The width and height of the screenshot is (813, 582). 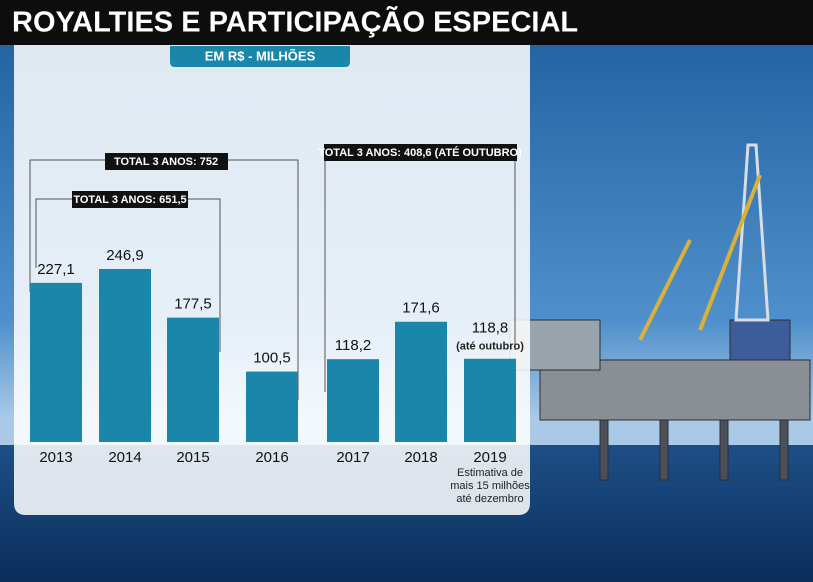 What do you see at coordinates (489, 499) in the screenshot?
I see `footnote: até dezembro` at bounding box center [489, 499].